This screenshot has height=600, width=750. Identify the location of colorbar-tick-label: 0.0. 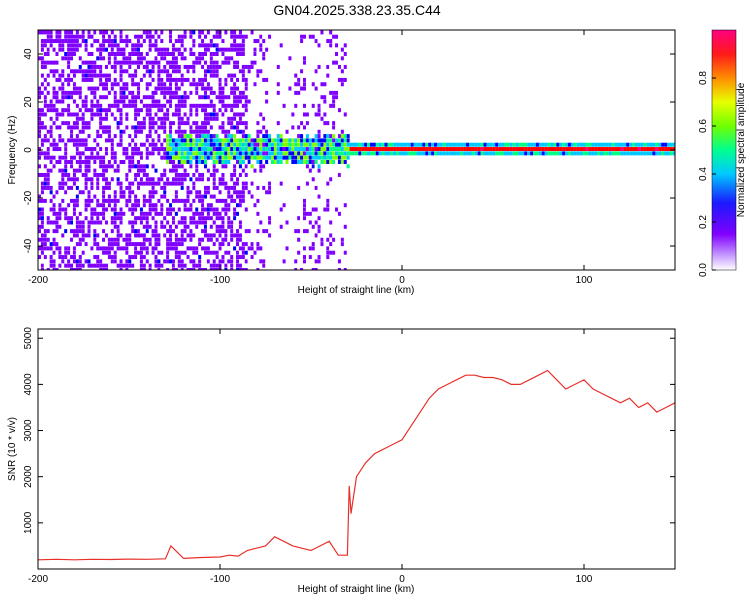
(703, 270).